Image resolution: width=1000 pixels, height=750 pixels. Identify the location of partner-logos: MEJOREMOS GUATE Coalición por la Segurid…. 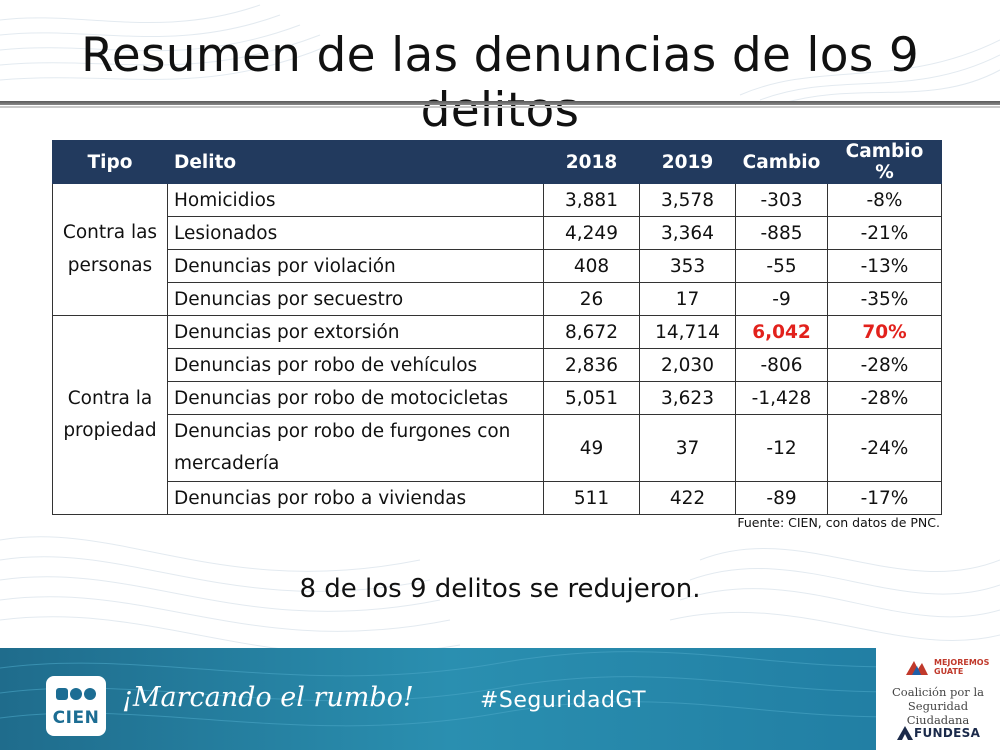
(938, 699).